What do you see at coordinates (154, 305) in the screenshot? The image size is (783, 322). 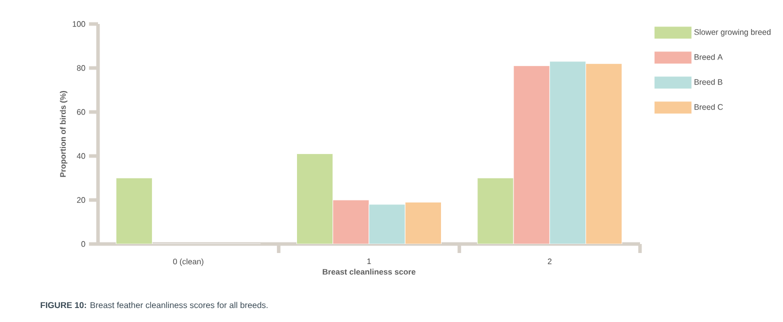 I see `text: FIGURE 10: Breast feather cleanliness scores for all breeds.` at bounding box center [154, 305].